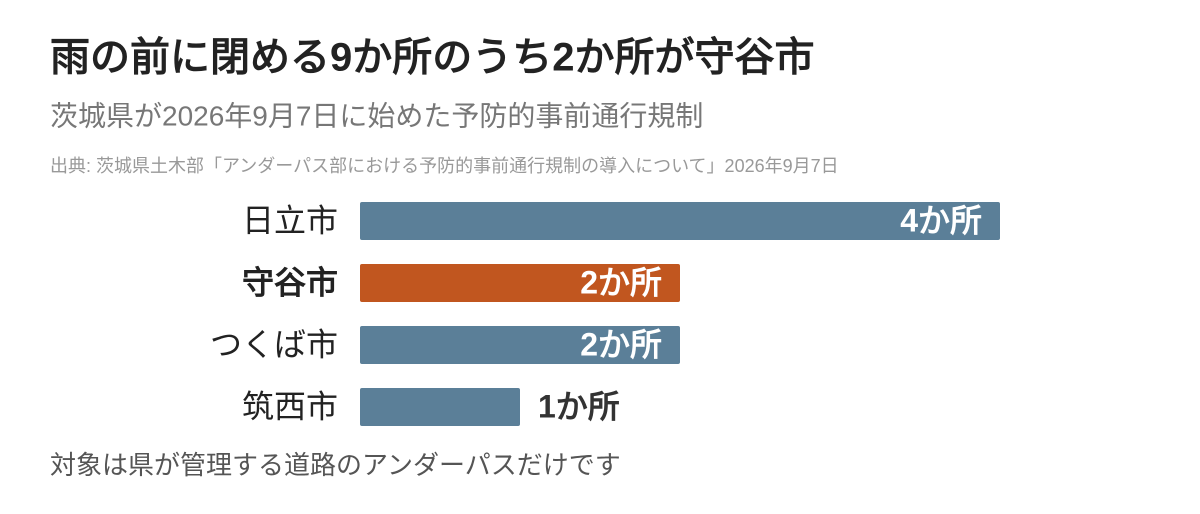  I want to click on value-label: 4か所, so click(941, 220).